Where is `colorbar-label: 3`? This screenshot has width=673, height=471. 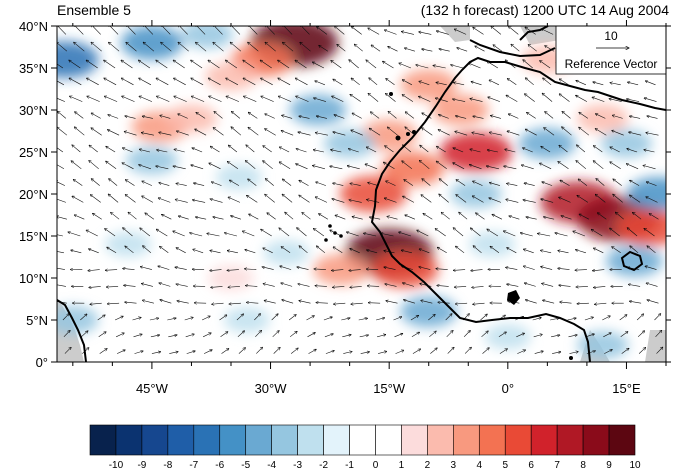 colorbar-label: 3 is located at coordinates (454, 465).